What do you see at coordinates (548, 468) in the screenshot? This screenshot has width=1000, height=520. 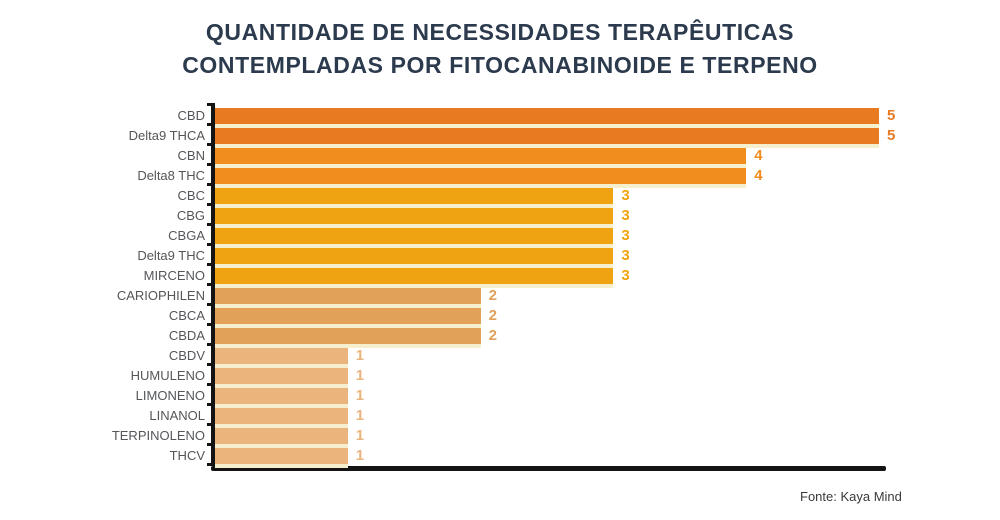 I see `x-axis-line` at bounding box center [548, 468].